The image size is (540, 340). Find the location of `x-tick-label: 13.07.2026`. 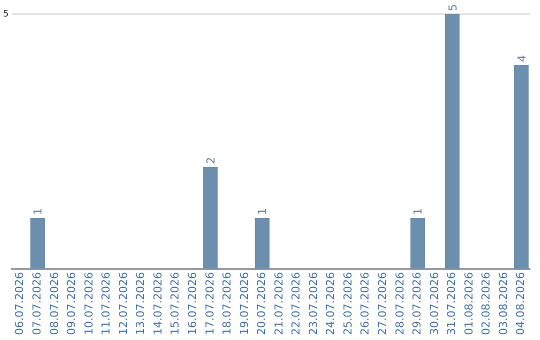

x-tick-label: 13.07.2026 is located at coordinates (141, 304).